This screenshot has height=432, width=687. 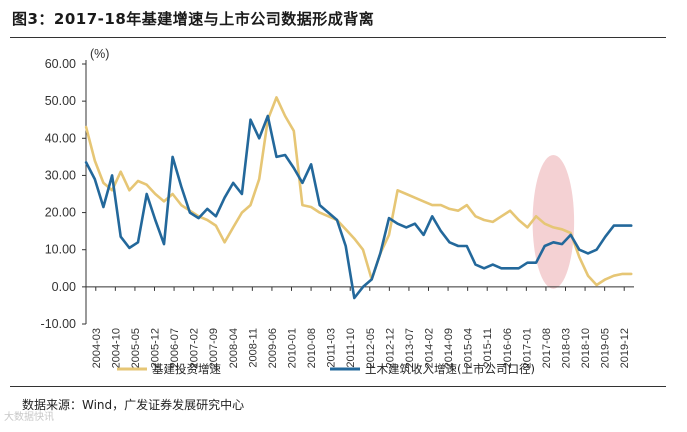 I want to click on x-tick-label: 2005-12, so click(x=156, y=348).